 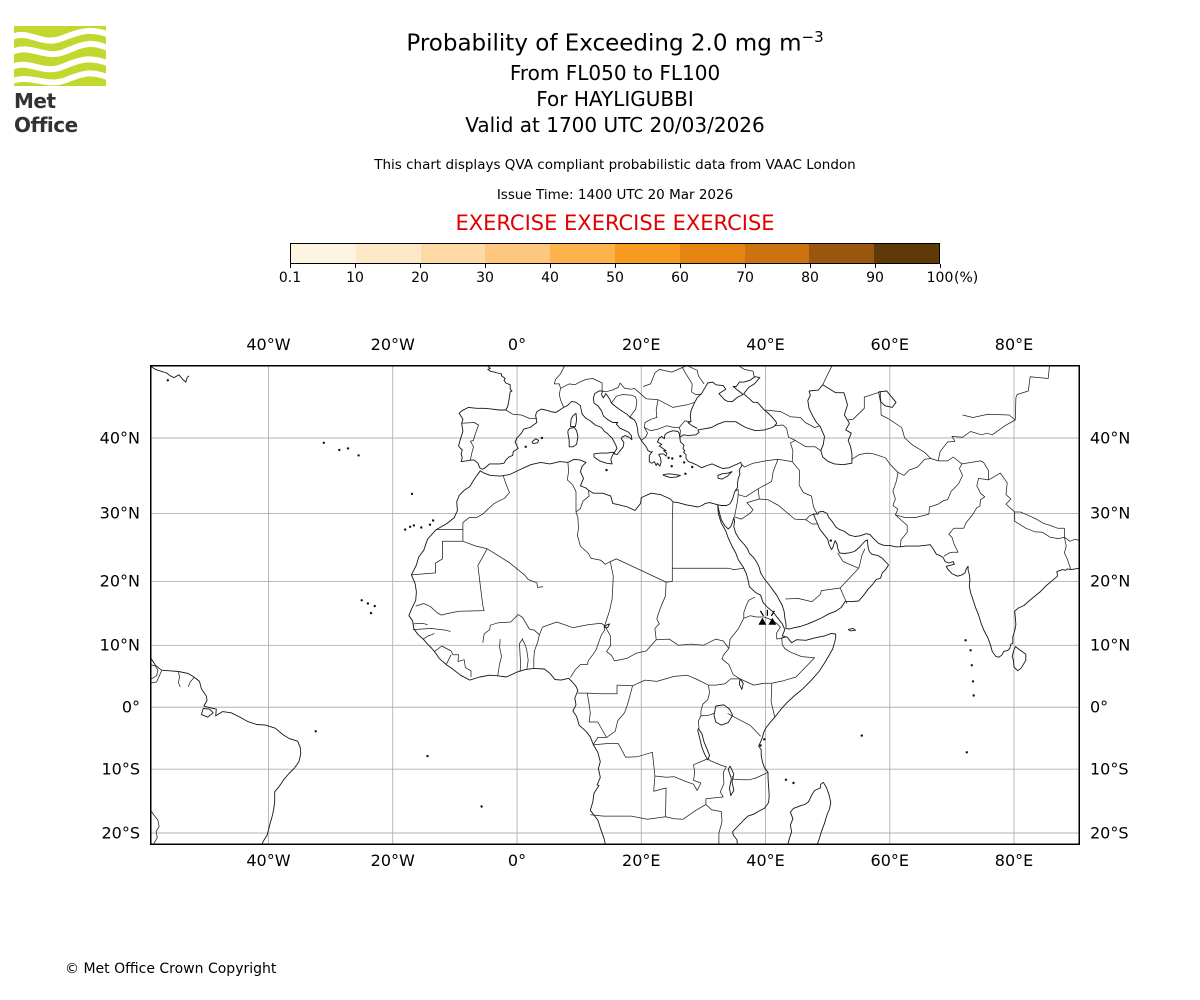 What do you see at coordinates (615, 195) in the screenshot?
I see `issue-time: Issue Time: 1400 UTC 20 Mar 2026` at bounding box center [615, 195].